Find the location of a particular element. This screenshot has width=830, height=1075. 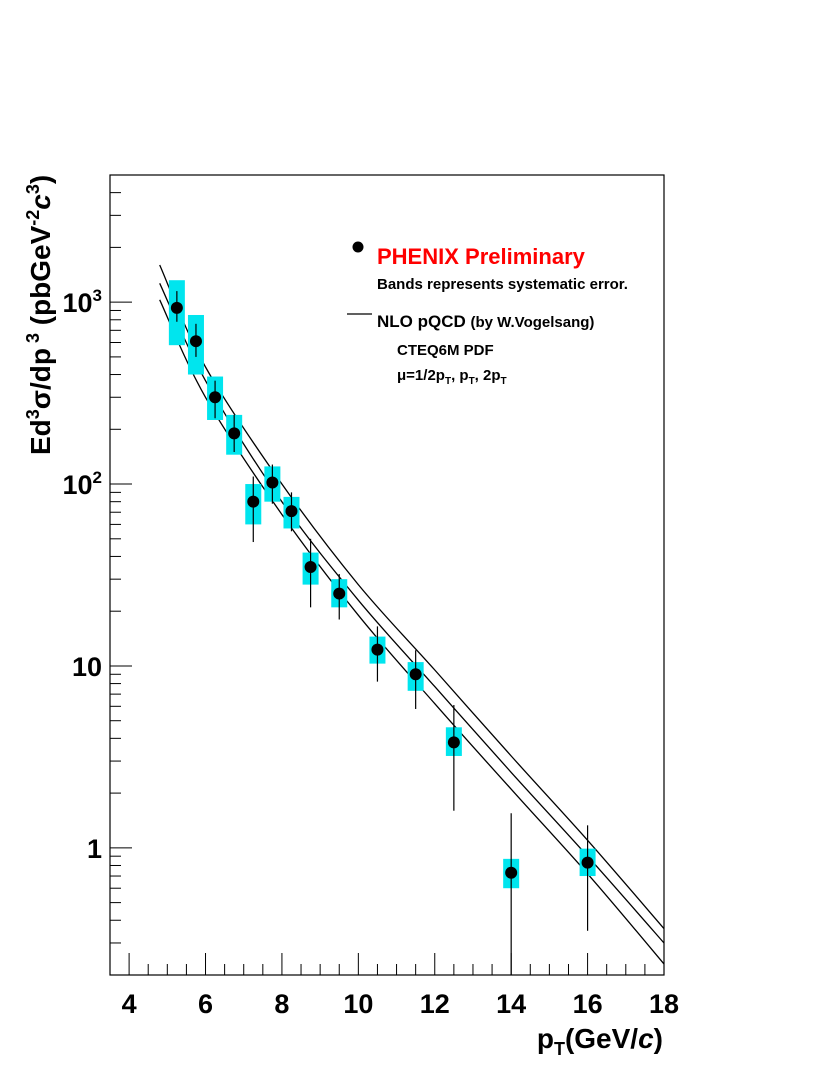

x-tick-label: 12 is located at coordinates (435, 1004).